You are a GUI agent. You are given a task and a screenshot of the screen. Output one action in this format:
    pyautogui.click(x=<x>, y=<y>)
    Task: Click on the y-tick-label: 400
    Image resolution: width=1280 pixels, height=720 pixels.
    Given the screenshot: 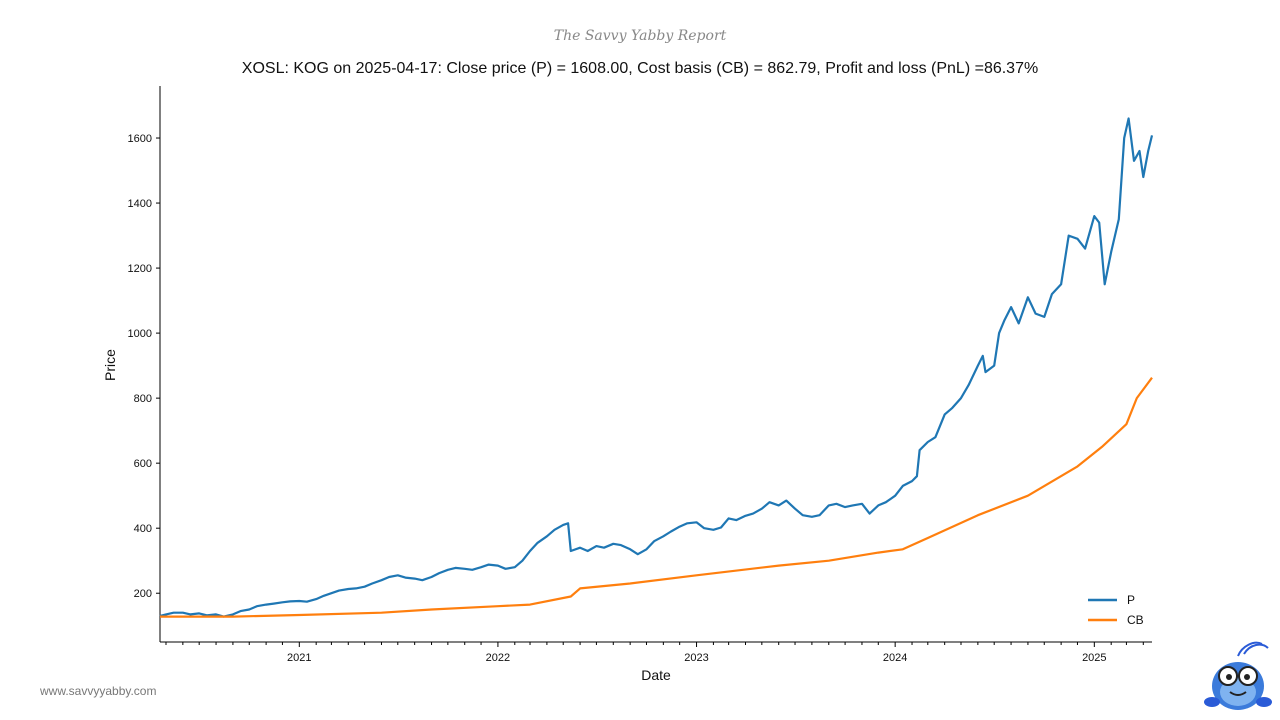 What is the action you would take?
    pyautogui.click(x=143, y=529)
    